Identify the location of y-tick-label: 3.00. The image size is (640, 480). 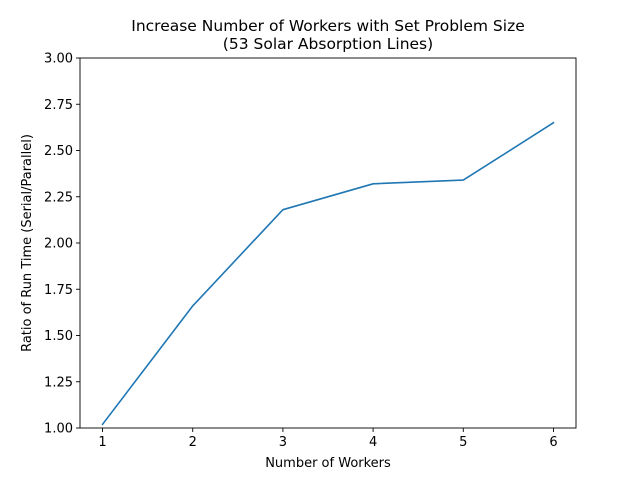
(58, 59).